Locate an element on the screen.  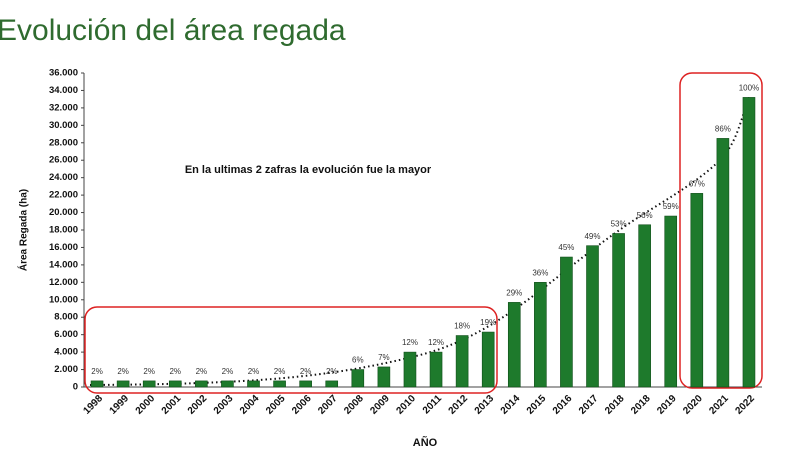
x-axis-label: AÑO is located at coordinates (425, 442).